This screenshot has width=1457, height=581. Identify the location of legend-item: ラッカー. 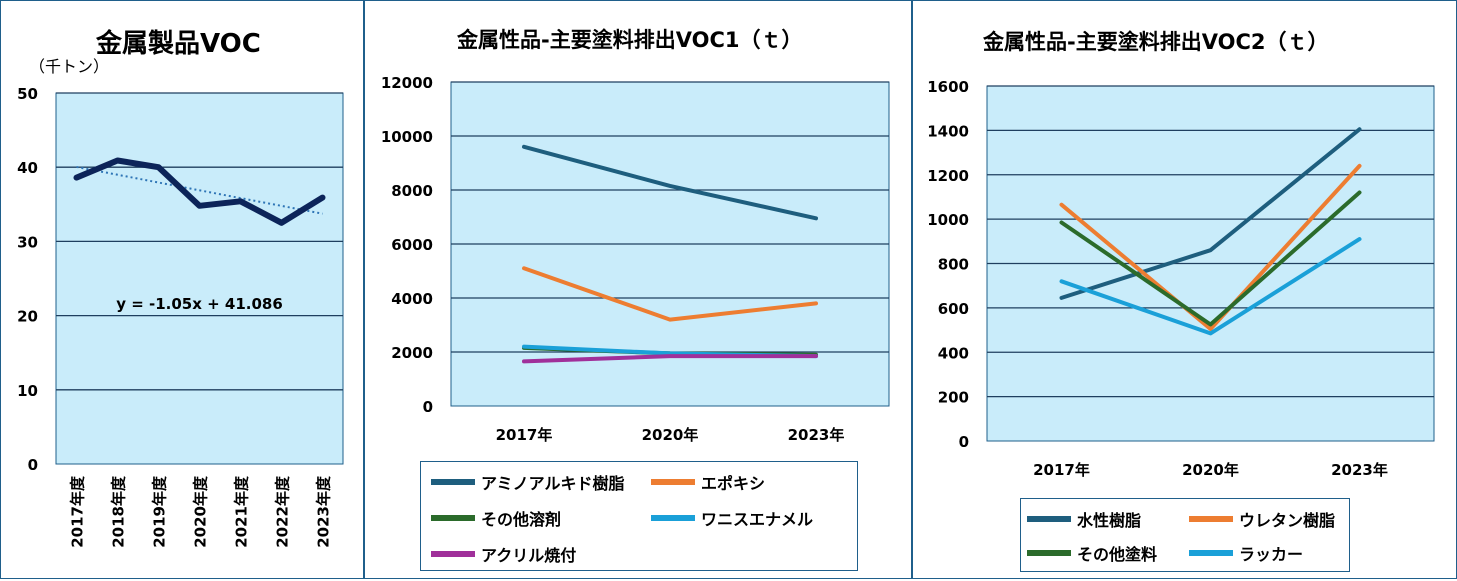
(1246, 553).